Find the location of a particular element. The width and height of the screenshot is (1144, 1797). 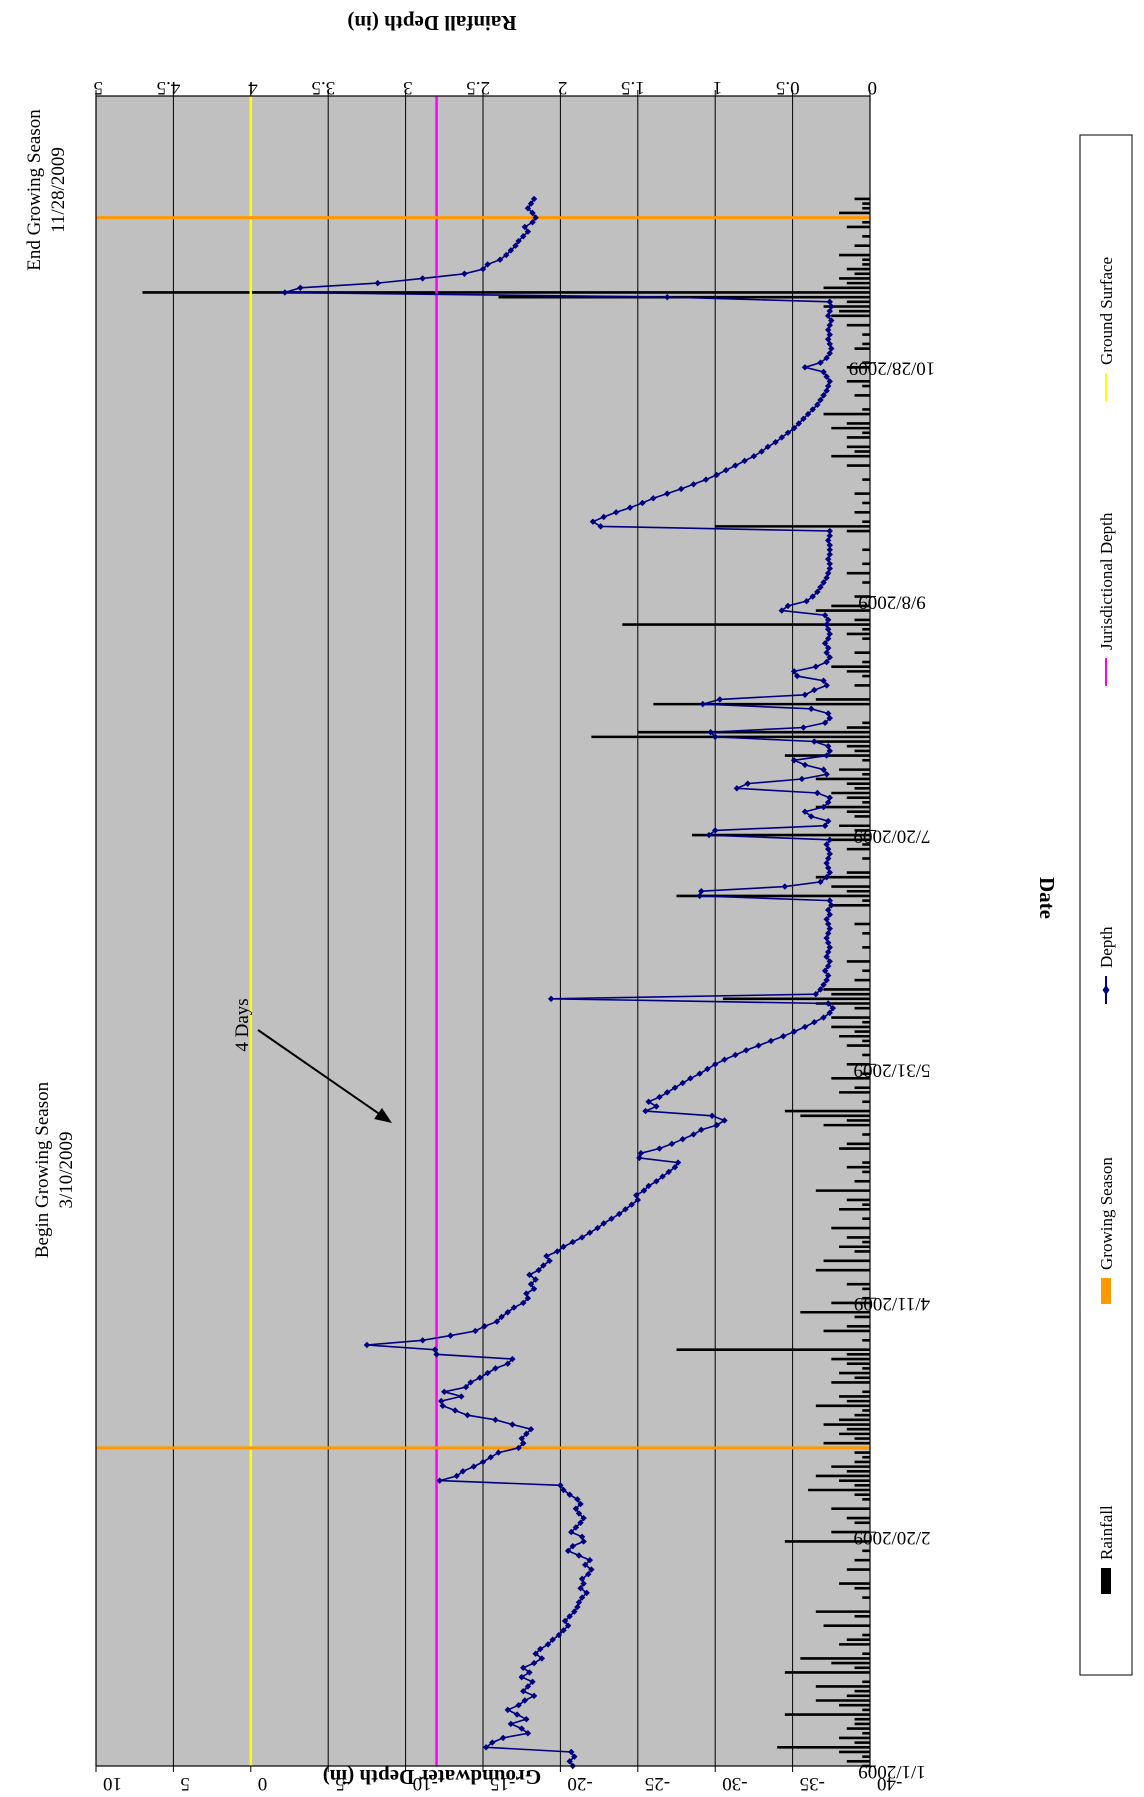

left-axis-tick-label: 5 is located at coordinates (185, 1783).